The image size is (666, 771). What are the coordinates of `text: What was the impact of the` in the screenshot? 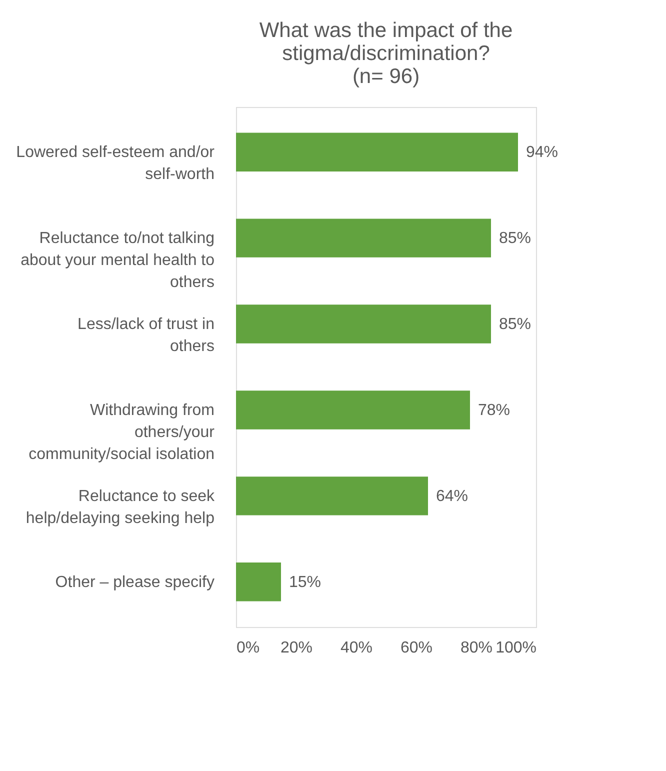 It's located at (386, 30).